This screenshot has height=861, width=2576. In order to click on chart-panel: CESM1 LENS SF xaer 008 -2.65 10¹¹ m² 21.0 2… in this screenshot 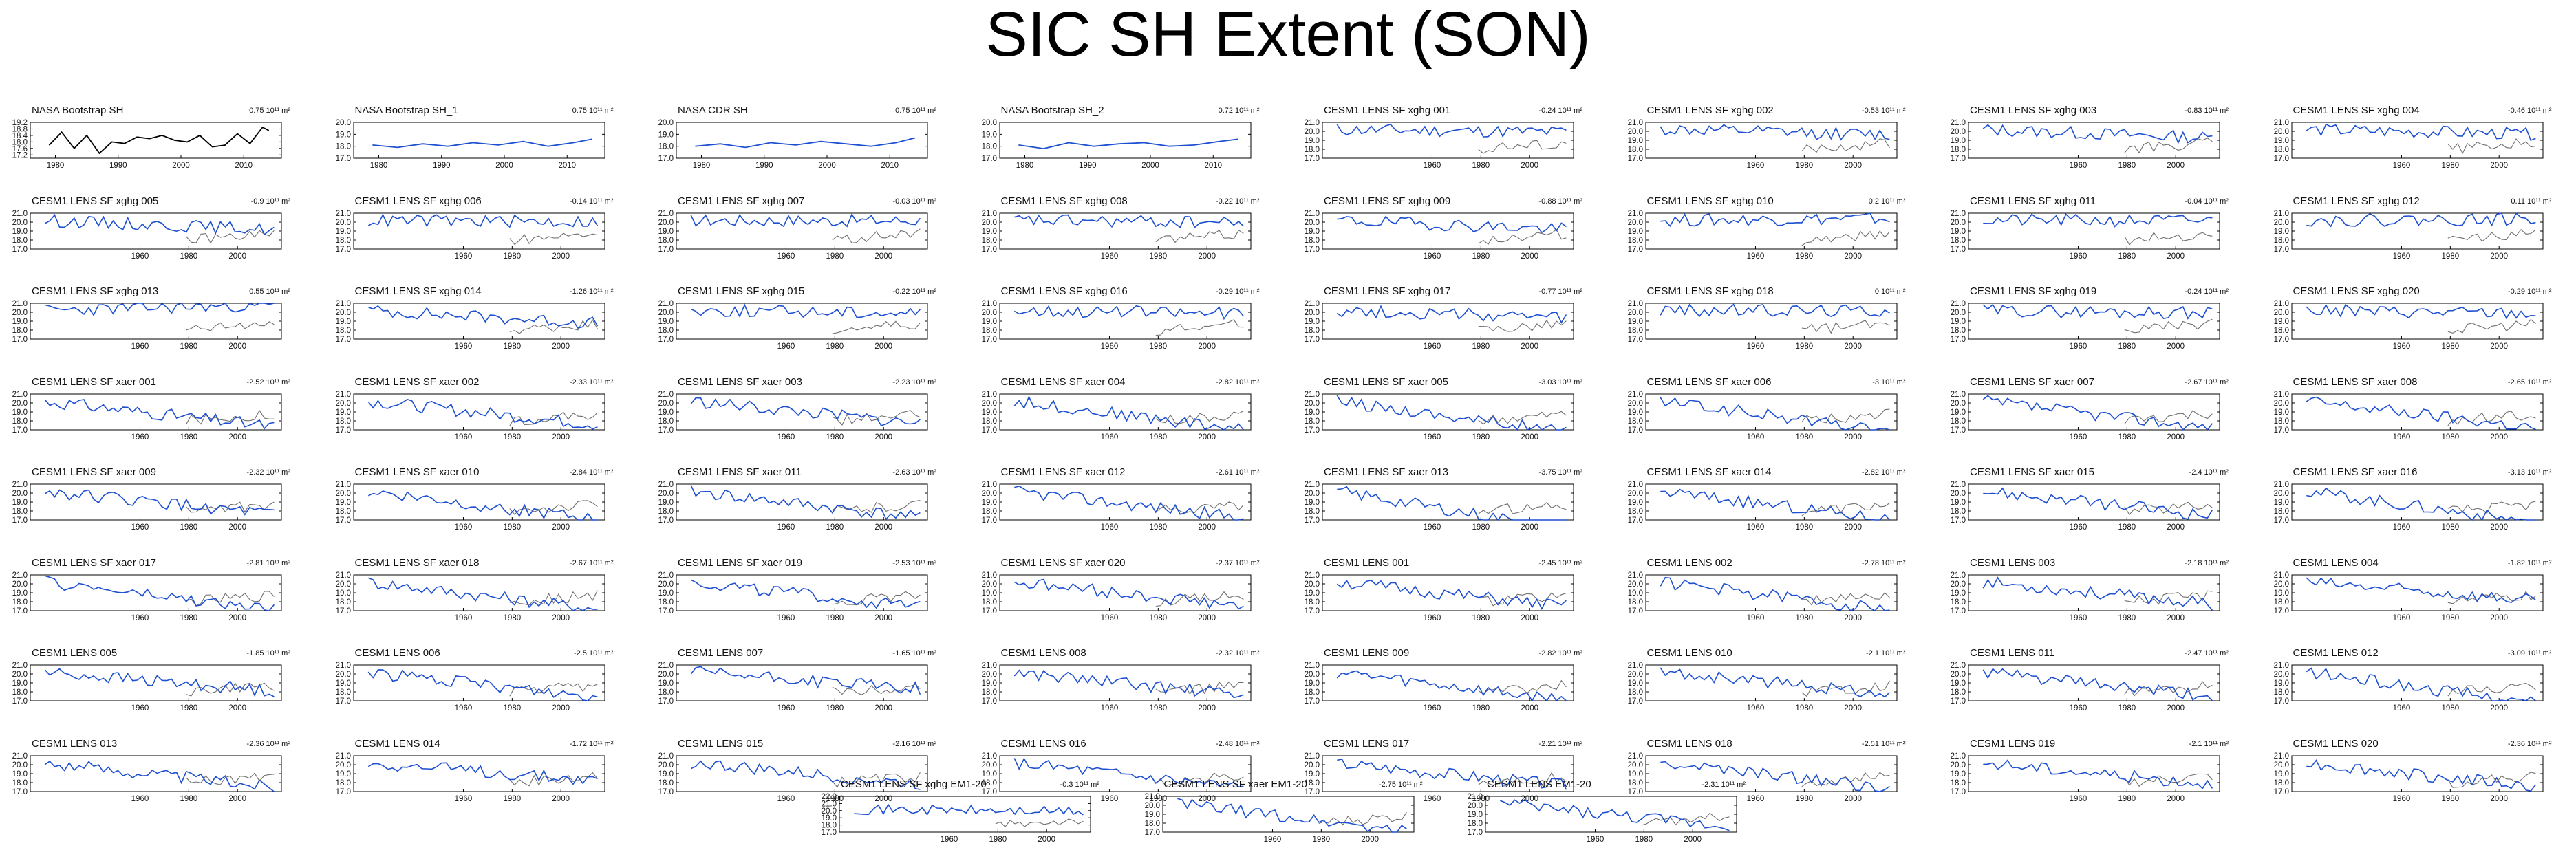, I will do `click(2411, 415)`.